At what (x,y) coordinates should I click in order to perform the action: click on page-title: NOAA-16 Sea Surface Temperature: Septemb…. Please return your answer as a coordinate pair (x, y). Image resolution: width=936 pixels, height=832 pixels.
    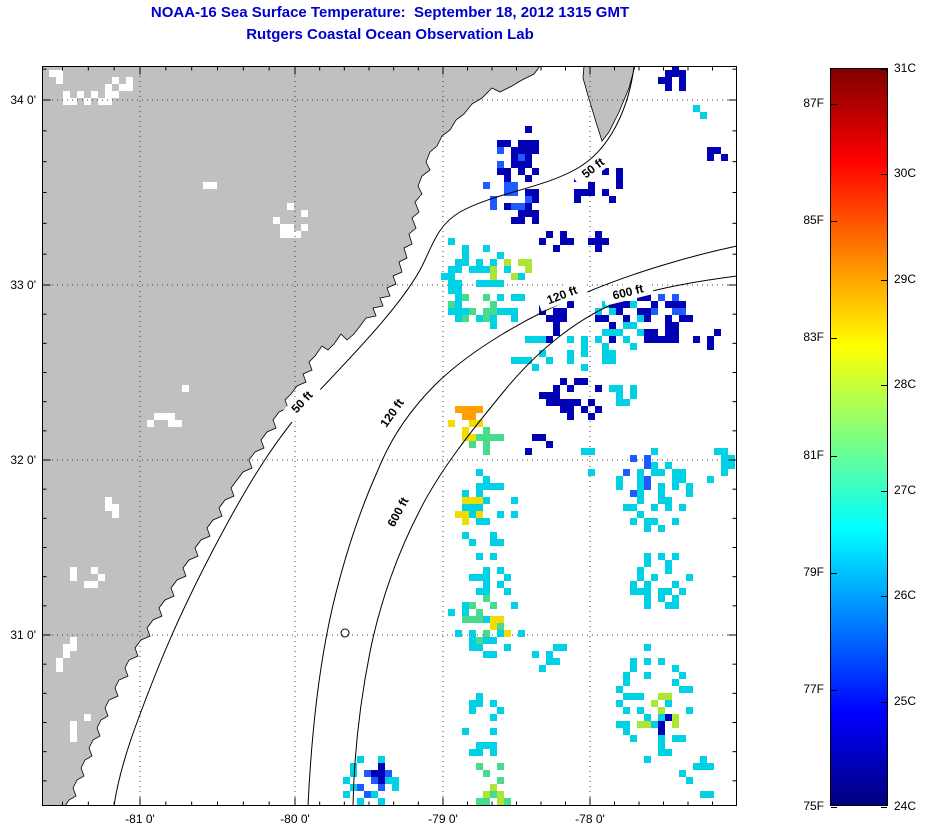
    Looking at the image, I should click on (390, 12).